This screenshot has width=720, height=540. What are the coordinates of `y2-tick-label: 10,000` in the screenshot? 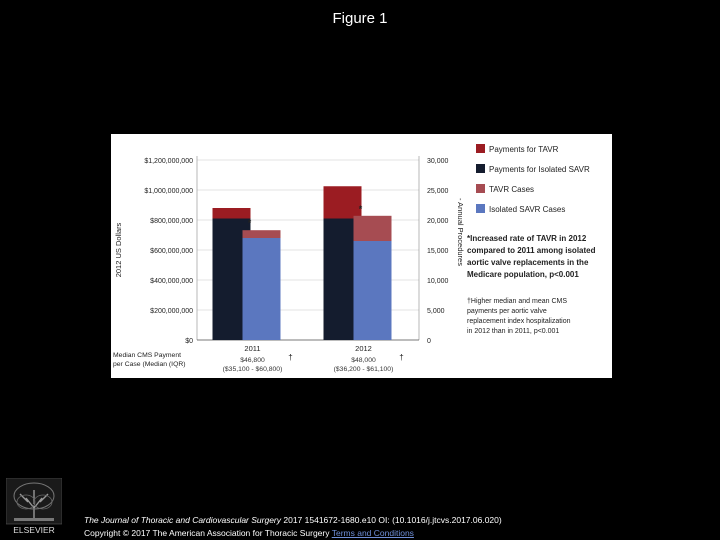 It's located at (438, 281).